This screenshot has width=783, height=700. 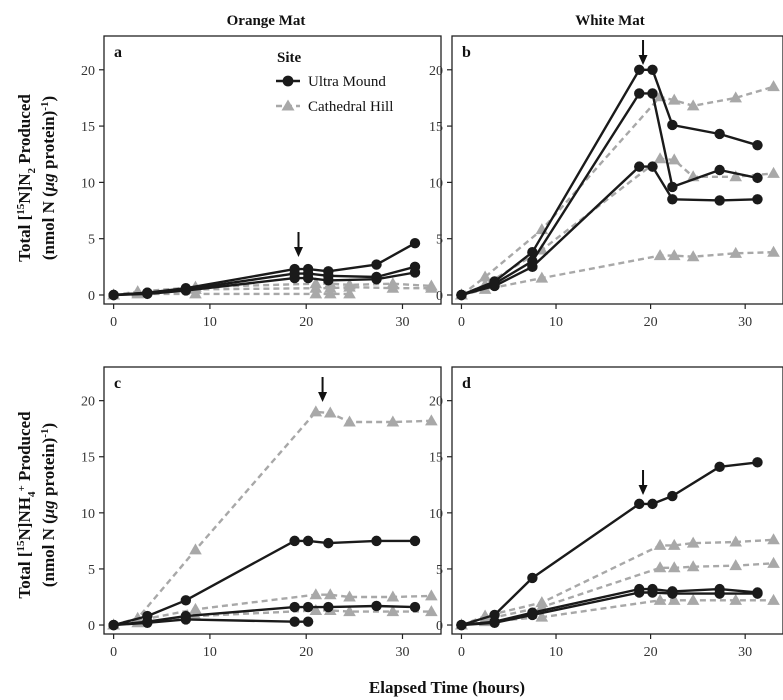 What do you see at coordinates (117, 383) in the screenshot?
I see `panel-letter-c: c` at bounding box center [117, 383].